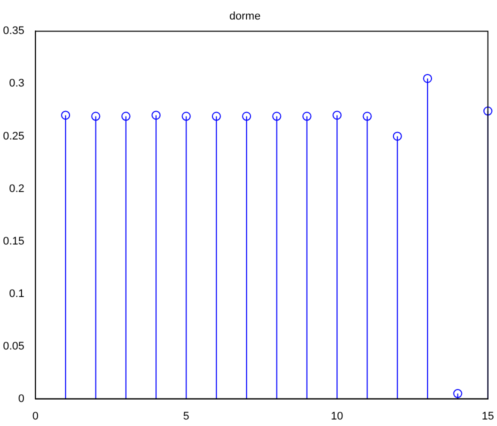 This screenshot has height=426, width=497. Describe the element at coordinates (13, 346) in the screenshot. I see `y-tick-label: 0.05` at that location.